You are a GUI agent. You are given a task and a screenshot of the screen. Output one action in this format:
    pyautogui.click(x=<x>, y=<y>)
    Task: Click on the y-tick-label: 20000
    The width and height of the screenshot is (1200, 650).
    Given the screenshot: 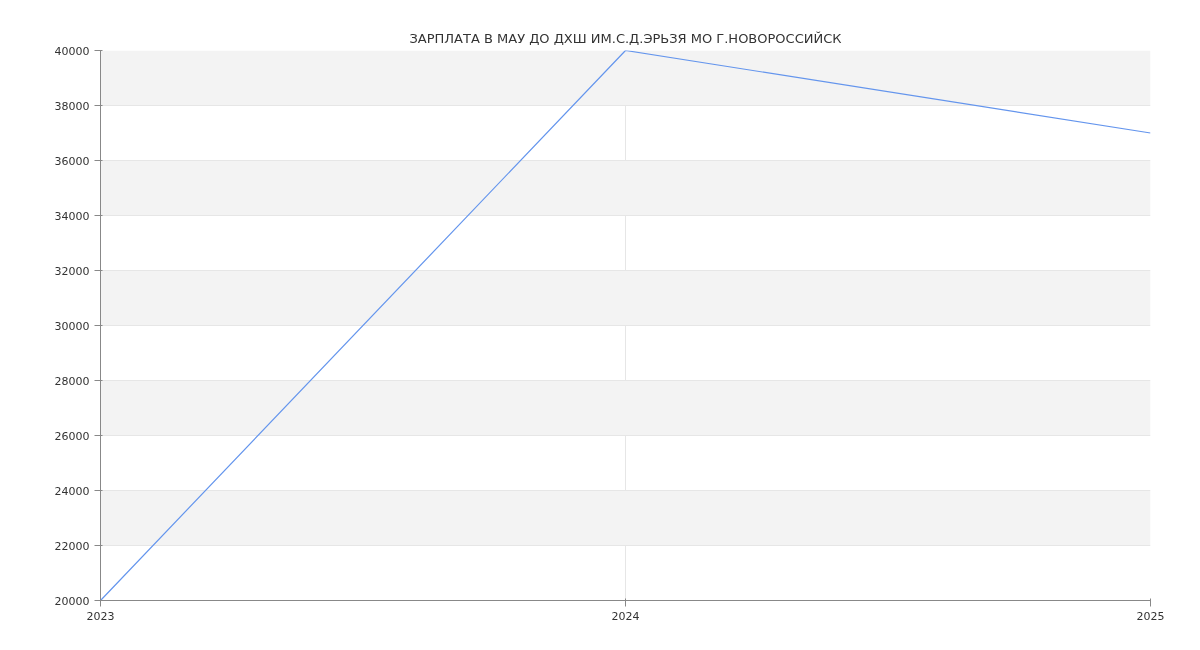 What is the action you would take?
    pyautogui.click(x=72, y=601)
    